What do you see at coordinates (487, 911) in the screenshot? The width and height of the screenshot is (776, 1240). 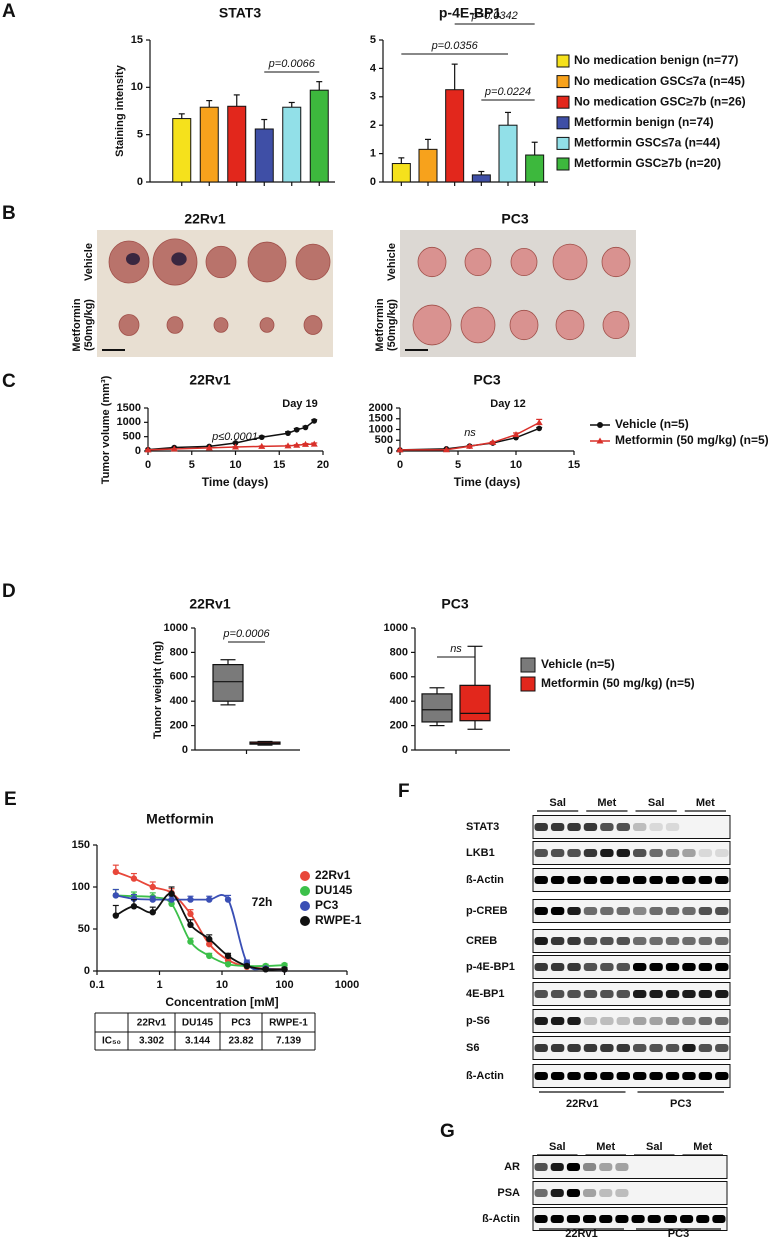 I see `blot-label: p-CREB` at bounding box center [487, 911].